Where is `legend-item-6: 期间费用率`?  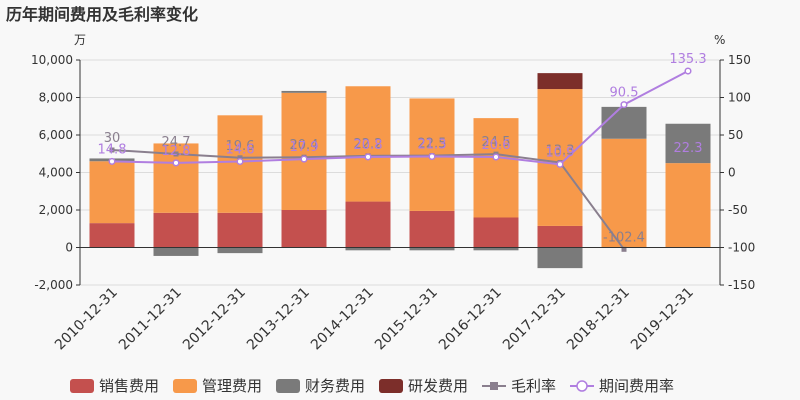 legend-item-6: 期间费用率 is located at coordinates (622, 386).